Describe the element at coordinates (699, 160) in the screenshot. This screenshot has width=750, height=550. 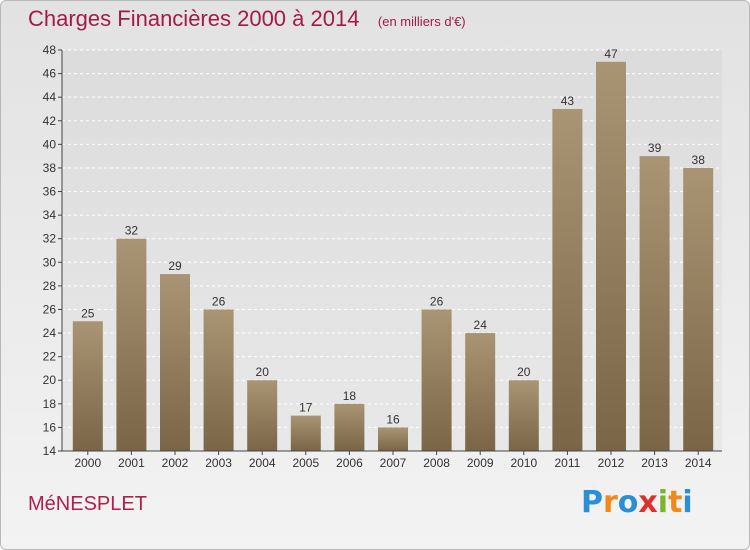
I see `data-label: 38` at that location.